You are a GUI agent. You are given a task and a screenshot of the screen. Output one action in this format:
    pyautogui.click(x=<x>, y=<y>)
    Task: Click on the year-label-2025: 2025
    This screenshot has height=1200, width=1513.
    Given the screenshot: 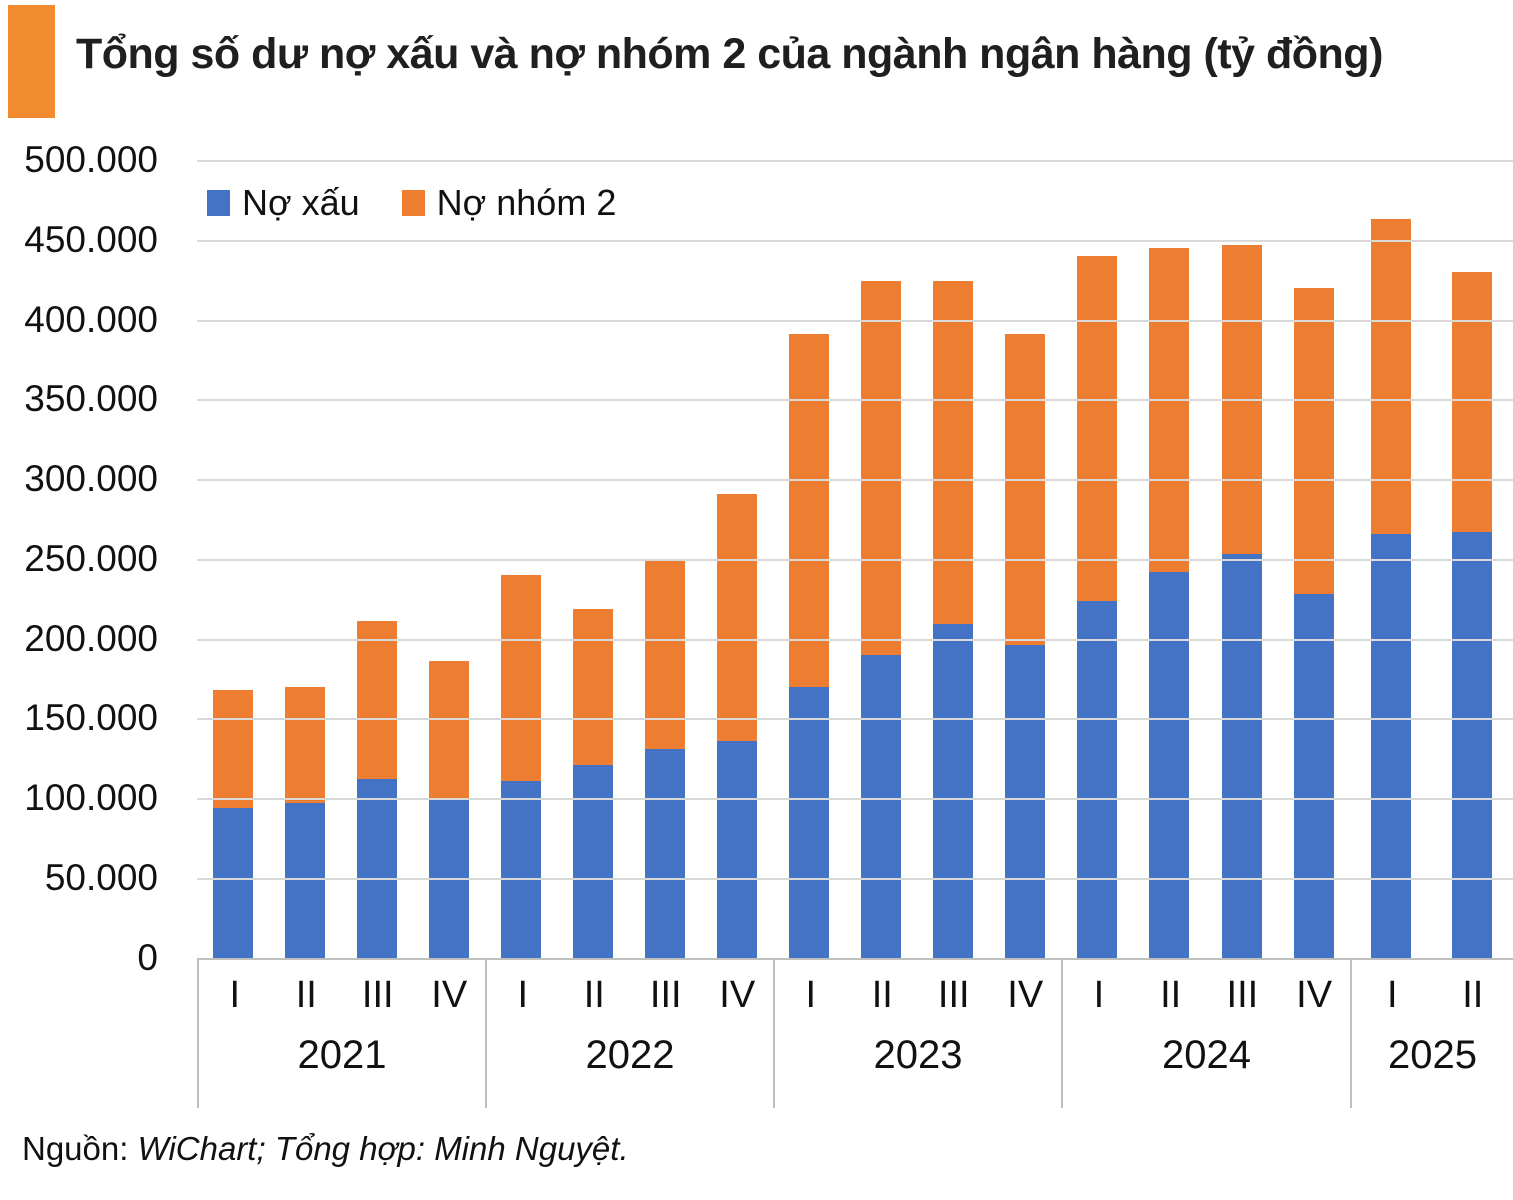 What is the action you would take?
    pyautogui.click(x=1432, y=1055)
    